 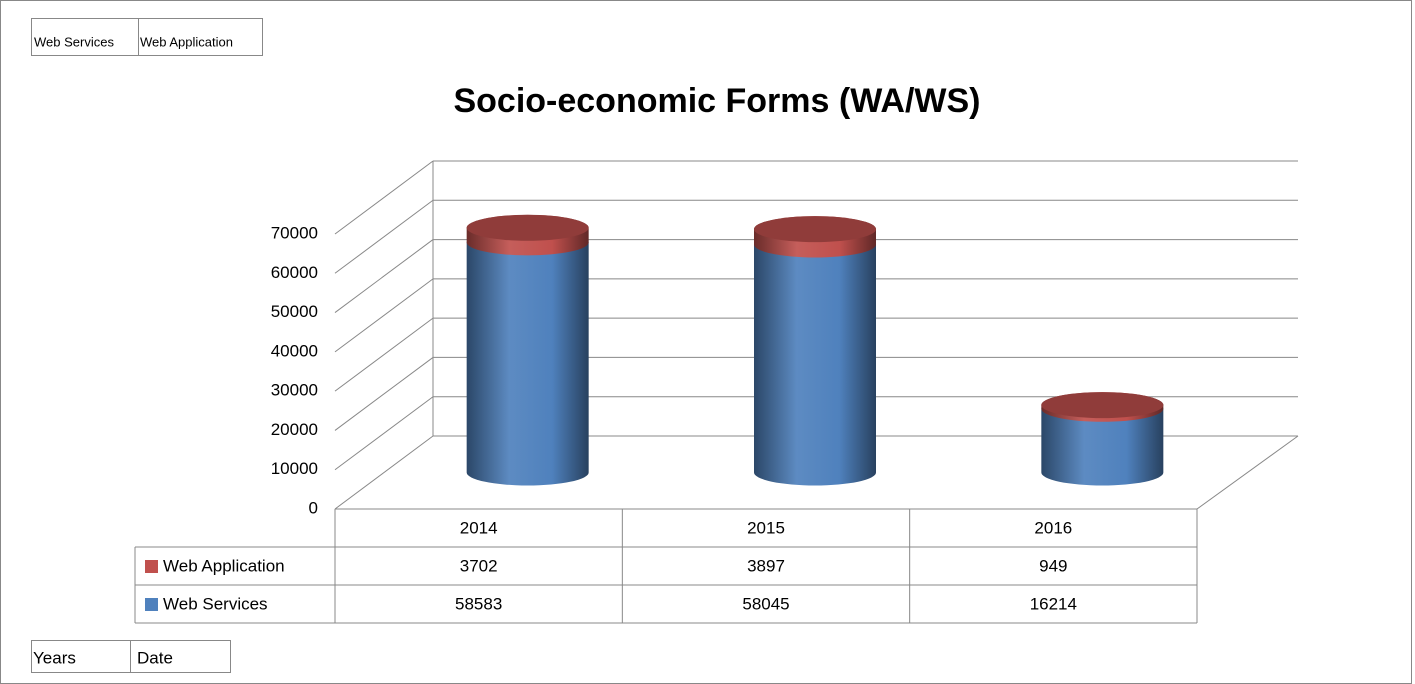 I want to click on legend-label: Web Services, so click(x=215, y=603).